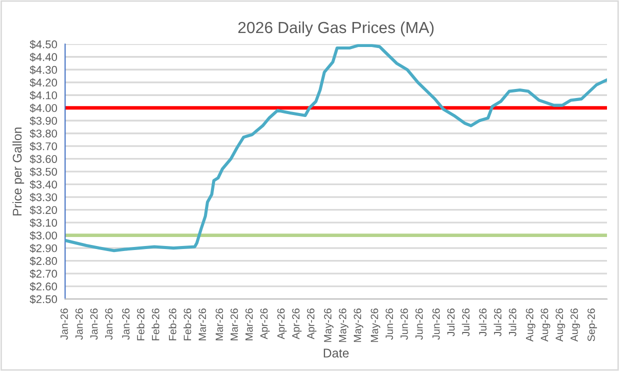 The height and width of the screenshot is (371, 620). What do you see at coordinates (44, 57) in the screenshot?
I see `y-tick-label: $4.40` at bounding box center [44, 57].